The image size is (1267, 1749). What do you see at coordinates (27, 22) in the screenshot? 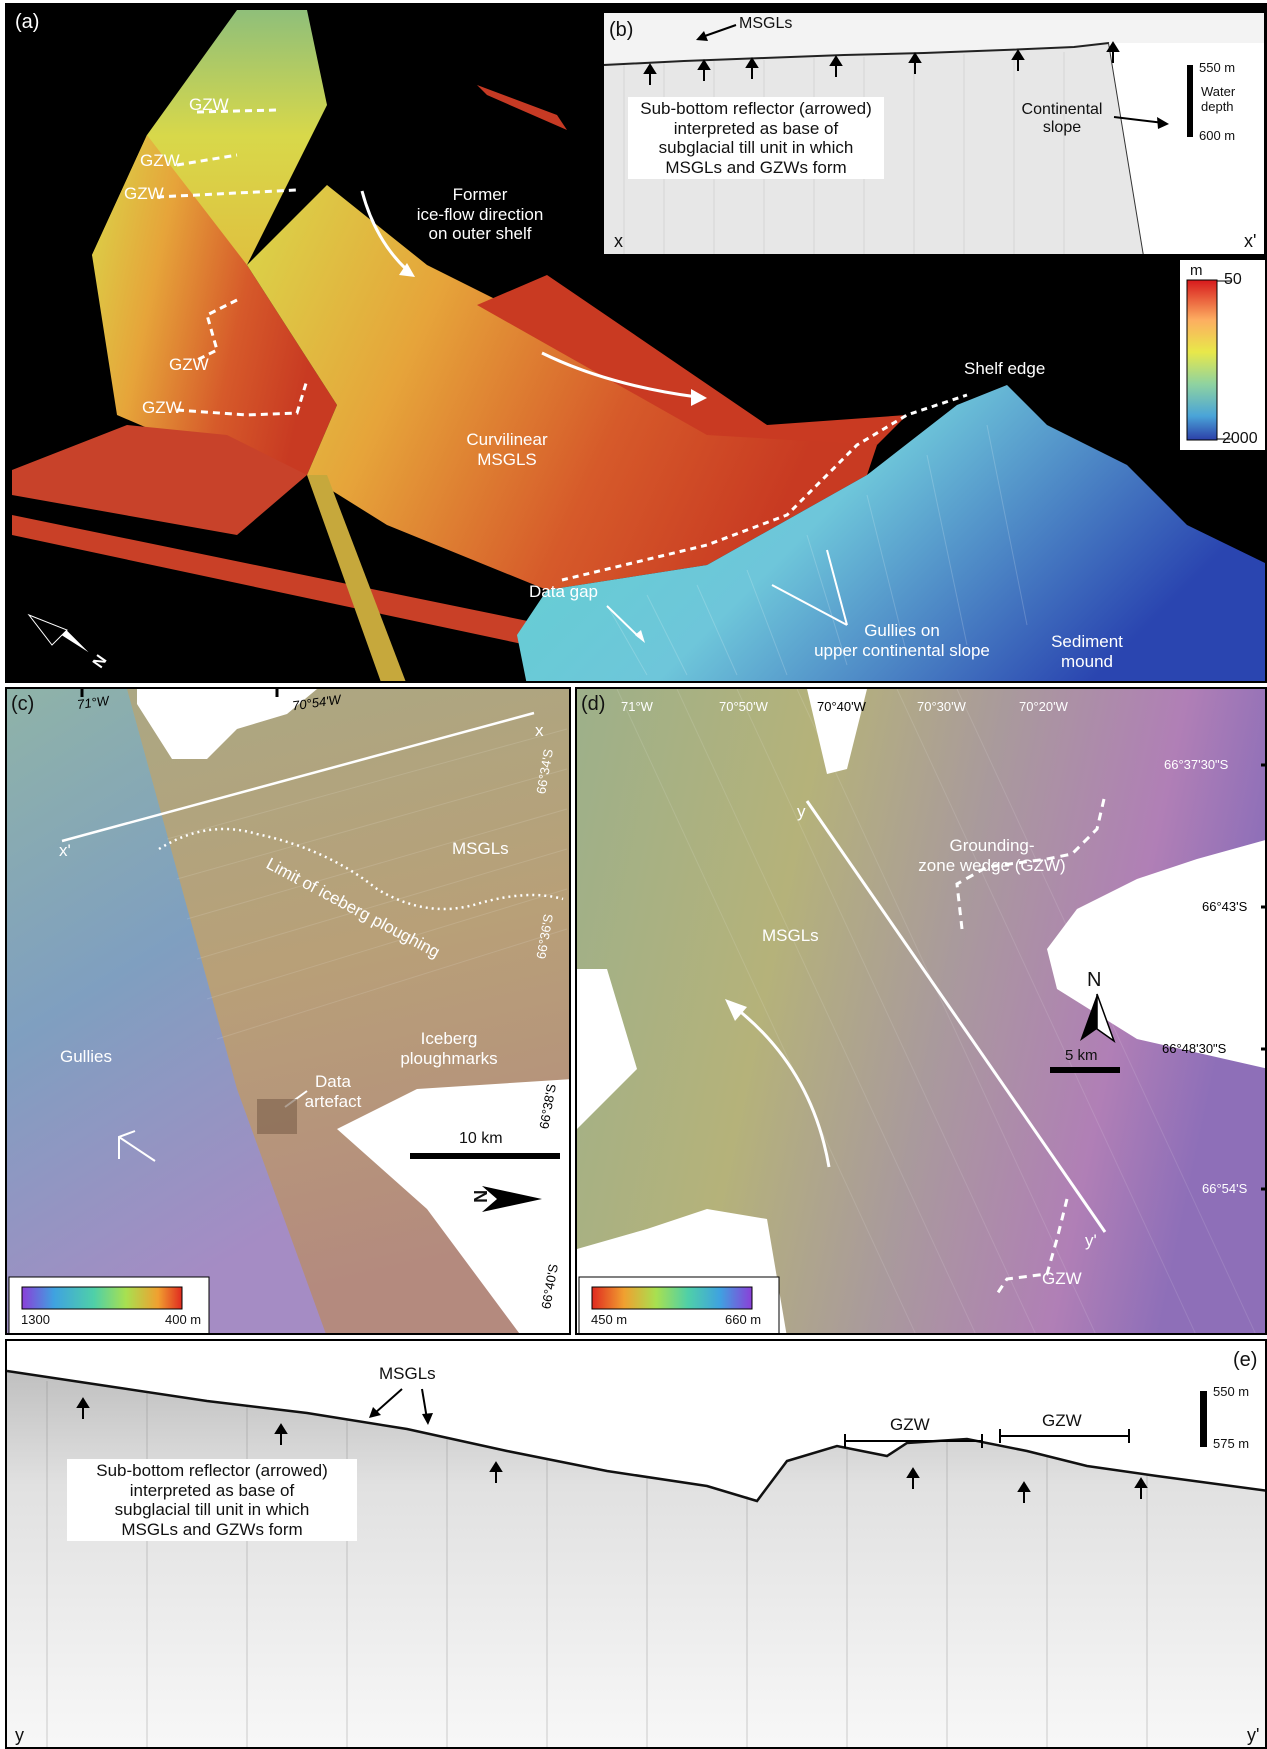
I see `panel-a-label: (a)` at bounding box center [27, 22].